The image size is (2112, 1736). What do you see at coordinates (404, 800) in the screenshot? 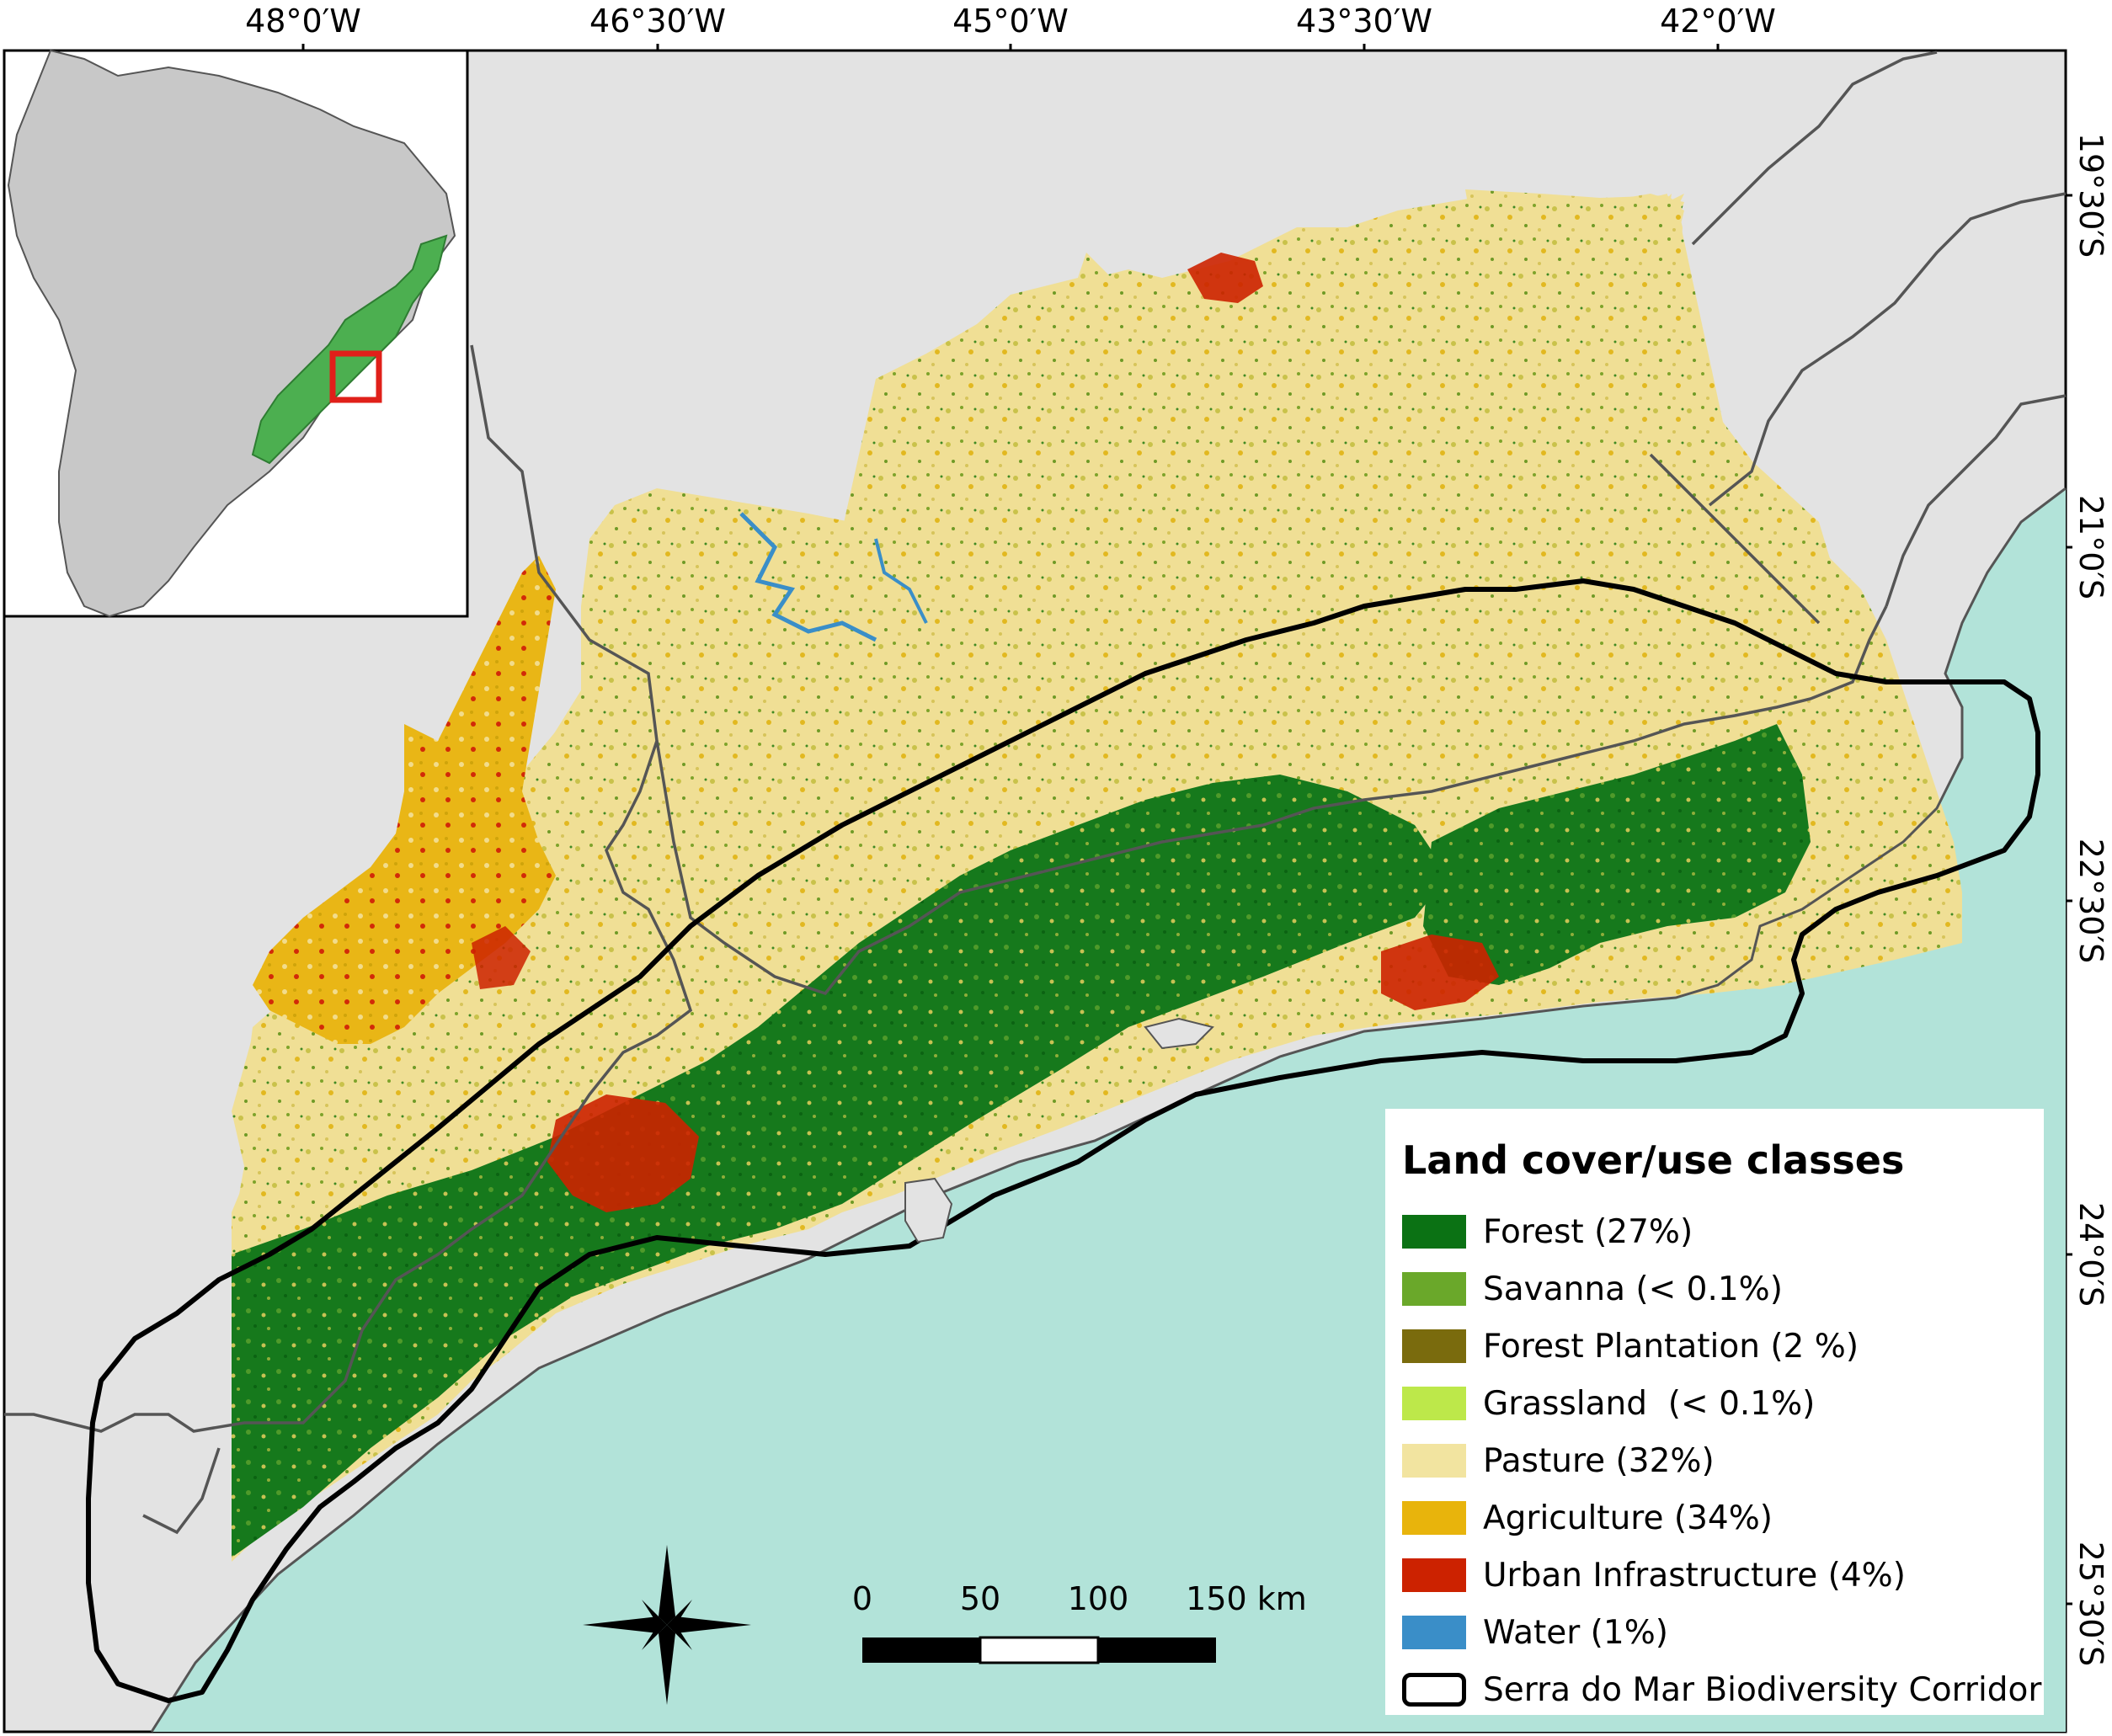
I see `land-cover-west-agri` at bounding box center [404, 800].